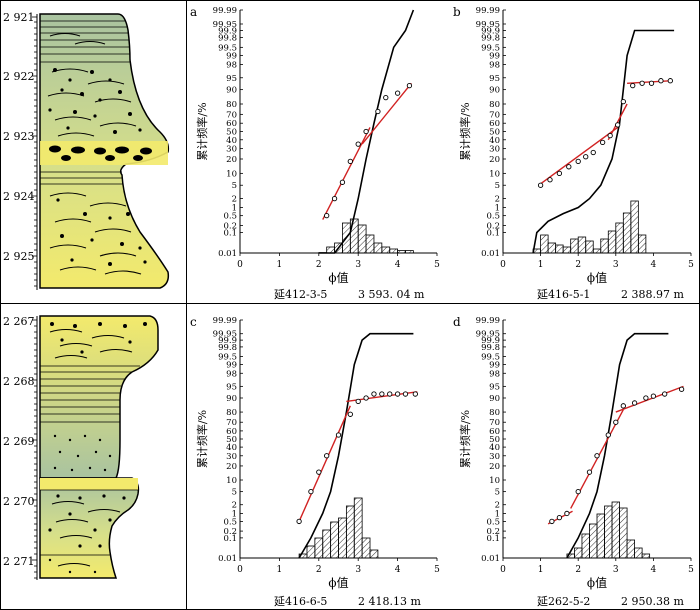 The image size is (700, 610). What do you see at coordinates (493, 532) in the screenshot?
I see `y-tick-label: 0.2` at bounding box center [493, 532].